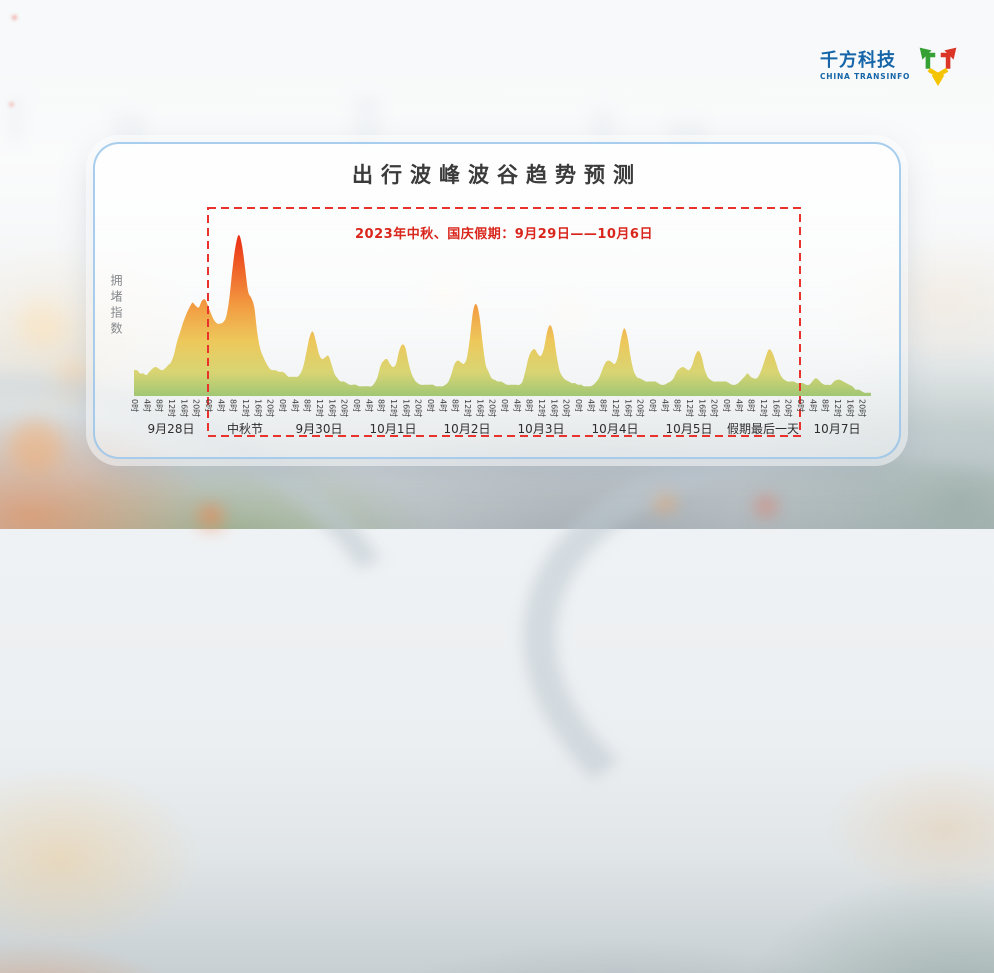 The height and width of the screenshot is (973, 994). Describe the element at coordinates (689, 429) in the screenshot. I see `date-label: 10月5日` at that location.